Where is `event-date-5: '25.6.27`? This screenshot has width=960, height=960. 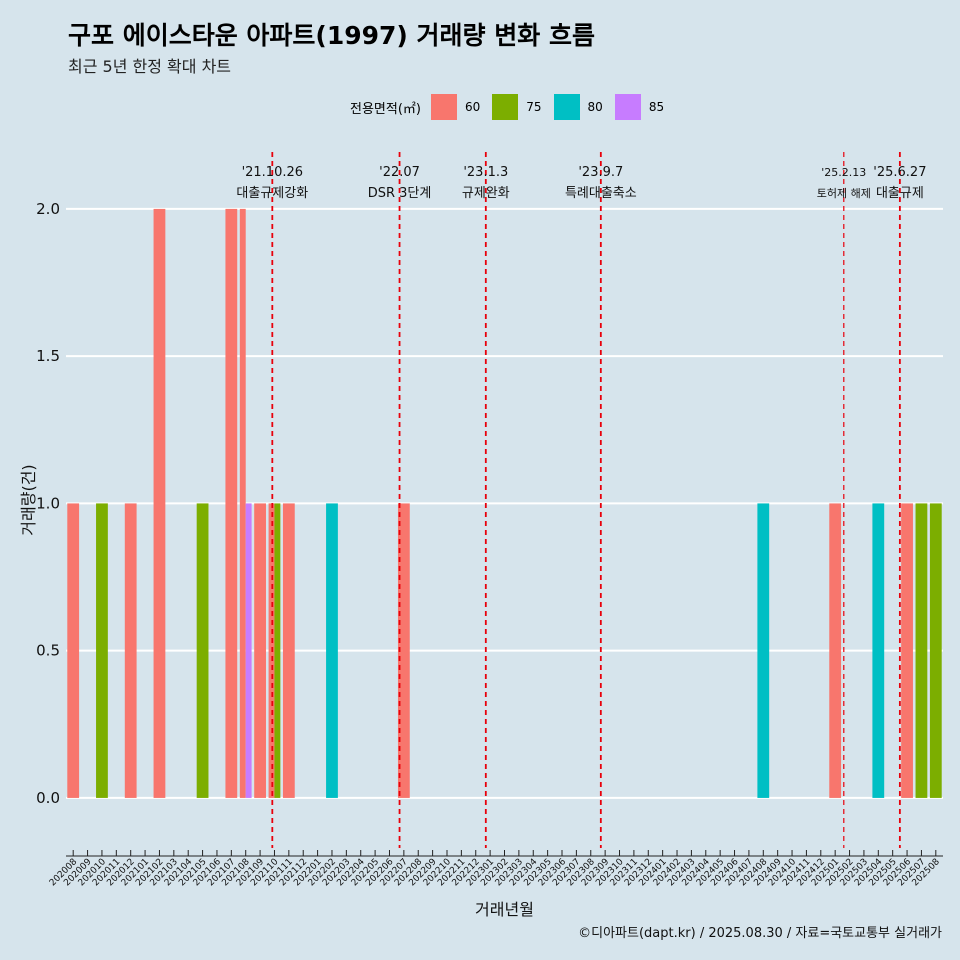 event-date-5: '25.6.27 is located at coordinates (899, 172).